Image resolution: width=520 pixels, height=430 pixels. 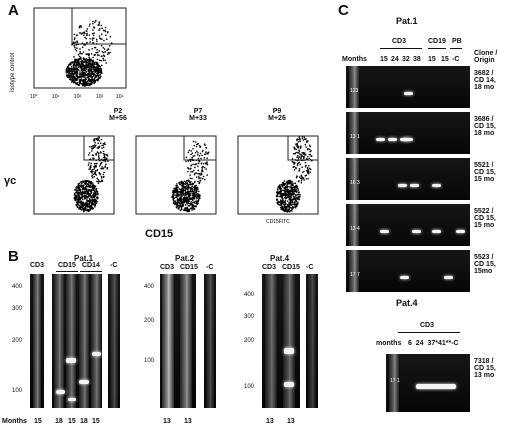 I want to click on c-clone-marker: 16 3, so click(x=355, y=183).